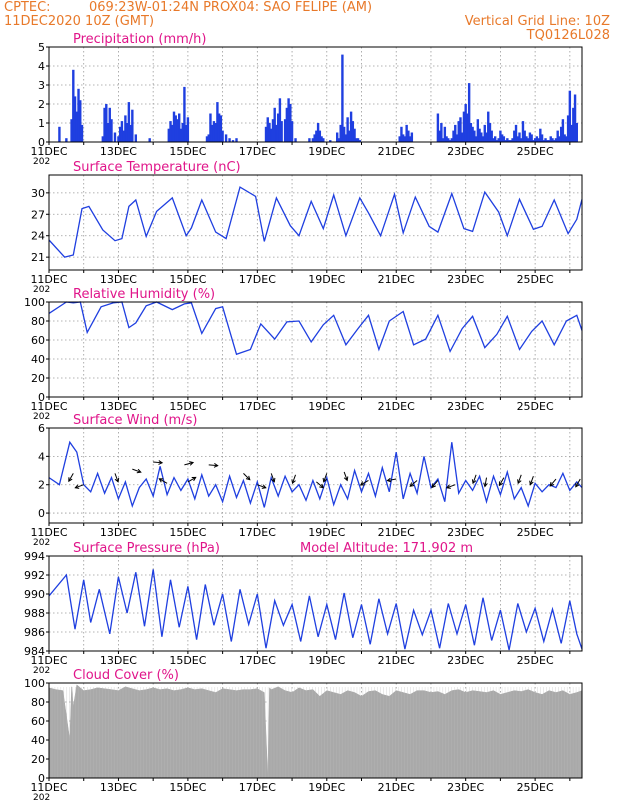  I want to click on precip-x-tick-label: 23DEC, so click(465, 151).